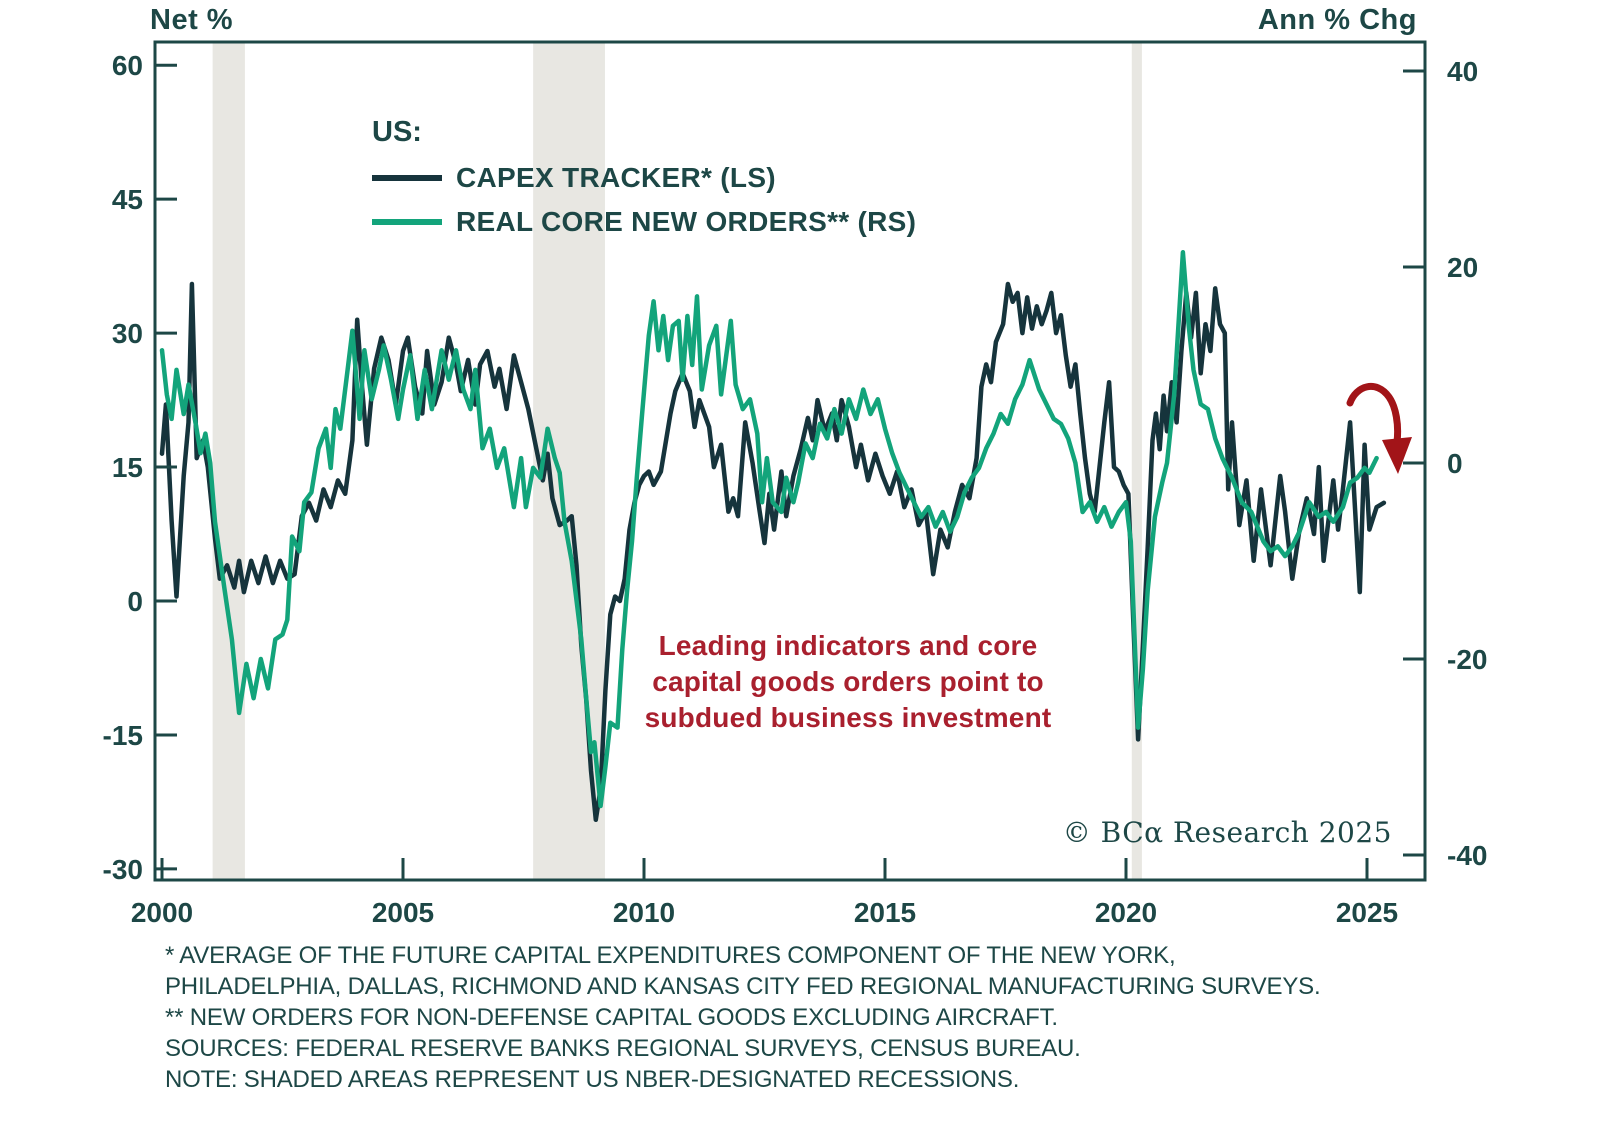 Image resolution: width=1600 pixels, height=1129 pixels. Describe the element at coordinates (127, 333) in the screenshot. I see `left-axis-tick-label: 30` at that location.